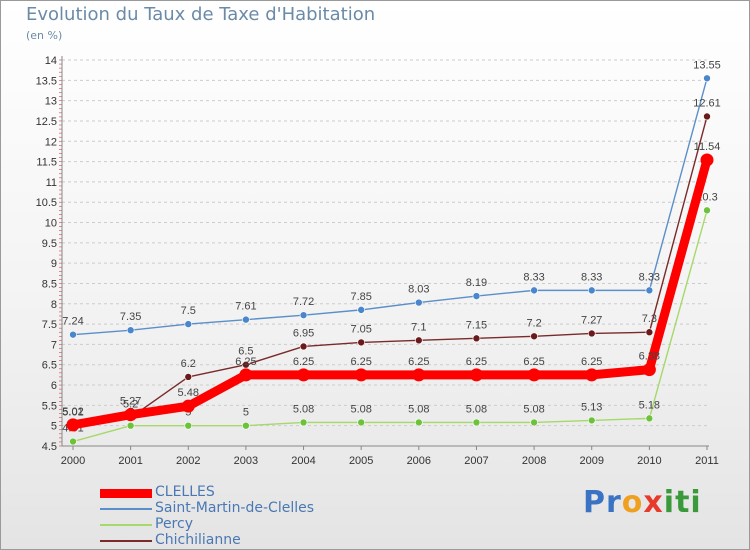 The height and width of the screenshot is (550, 750). What do you see at coordinates (46, 203) in the screenshot?
I see `y-tick-label: 10.5` at bounding box center [46, 203].